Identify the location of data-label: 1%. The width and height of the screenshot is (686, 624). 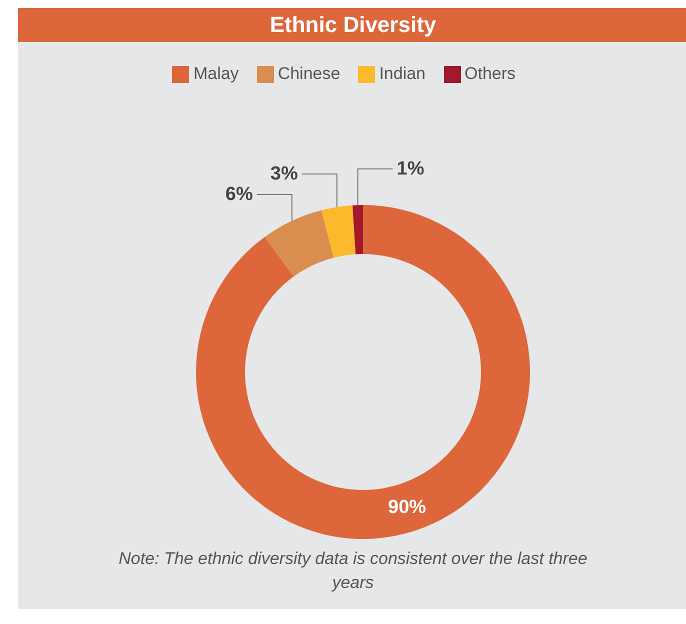
(410, 169).